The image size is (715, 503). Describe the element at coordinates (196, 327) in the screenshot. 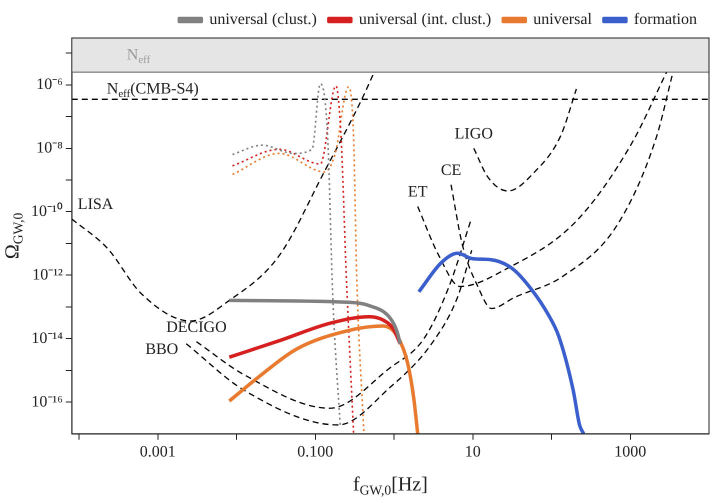

I see `series-label: DECIGO` at that location.